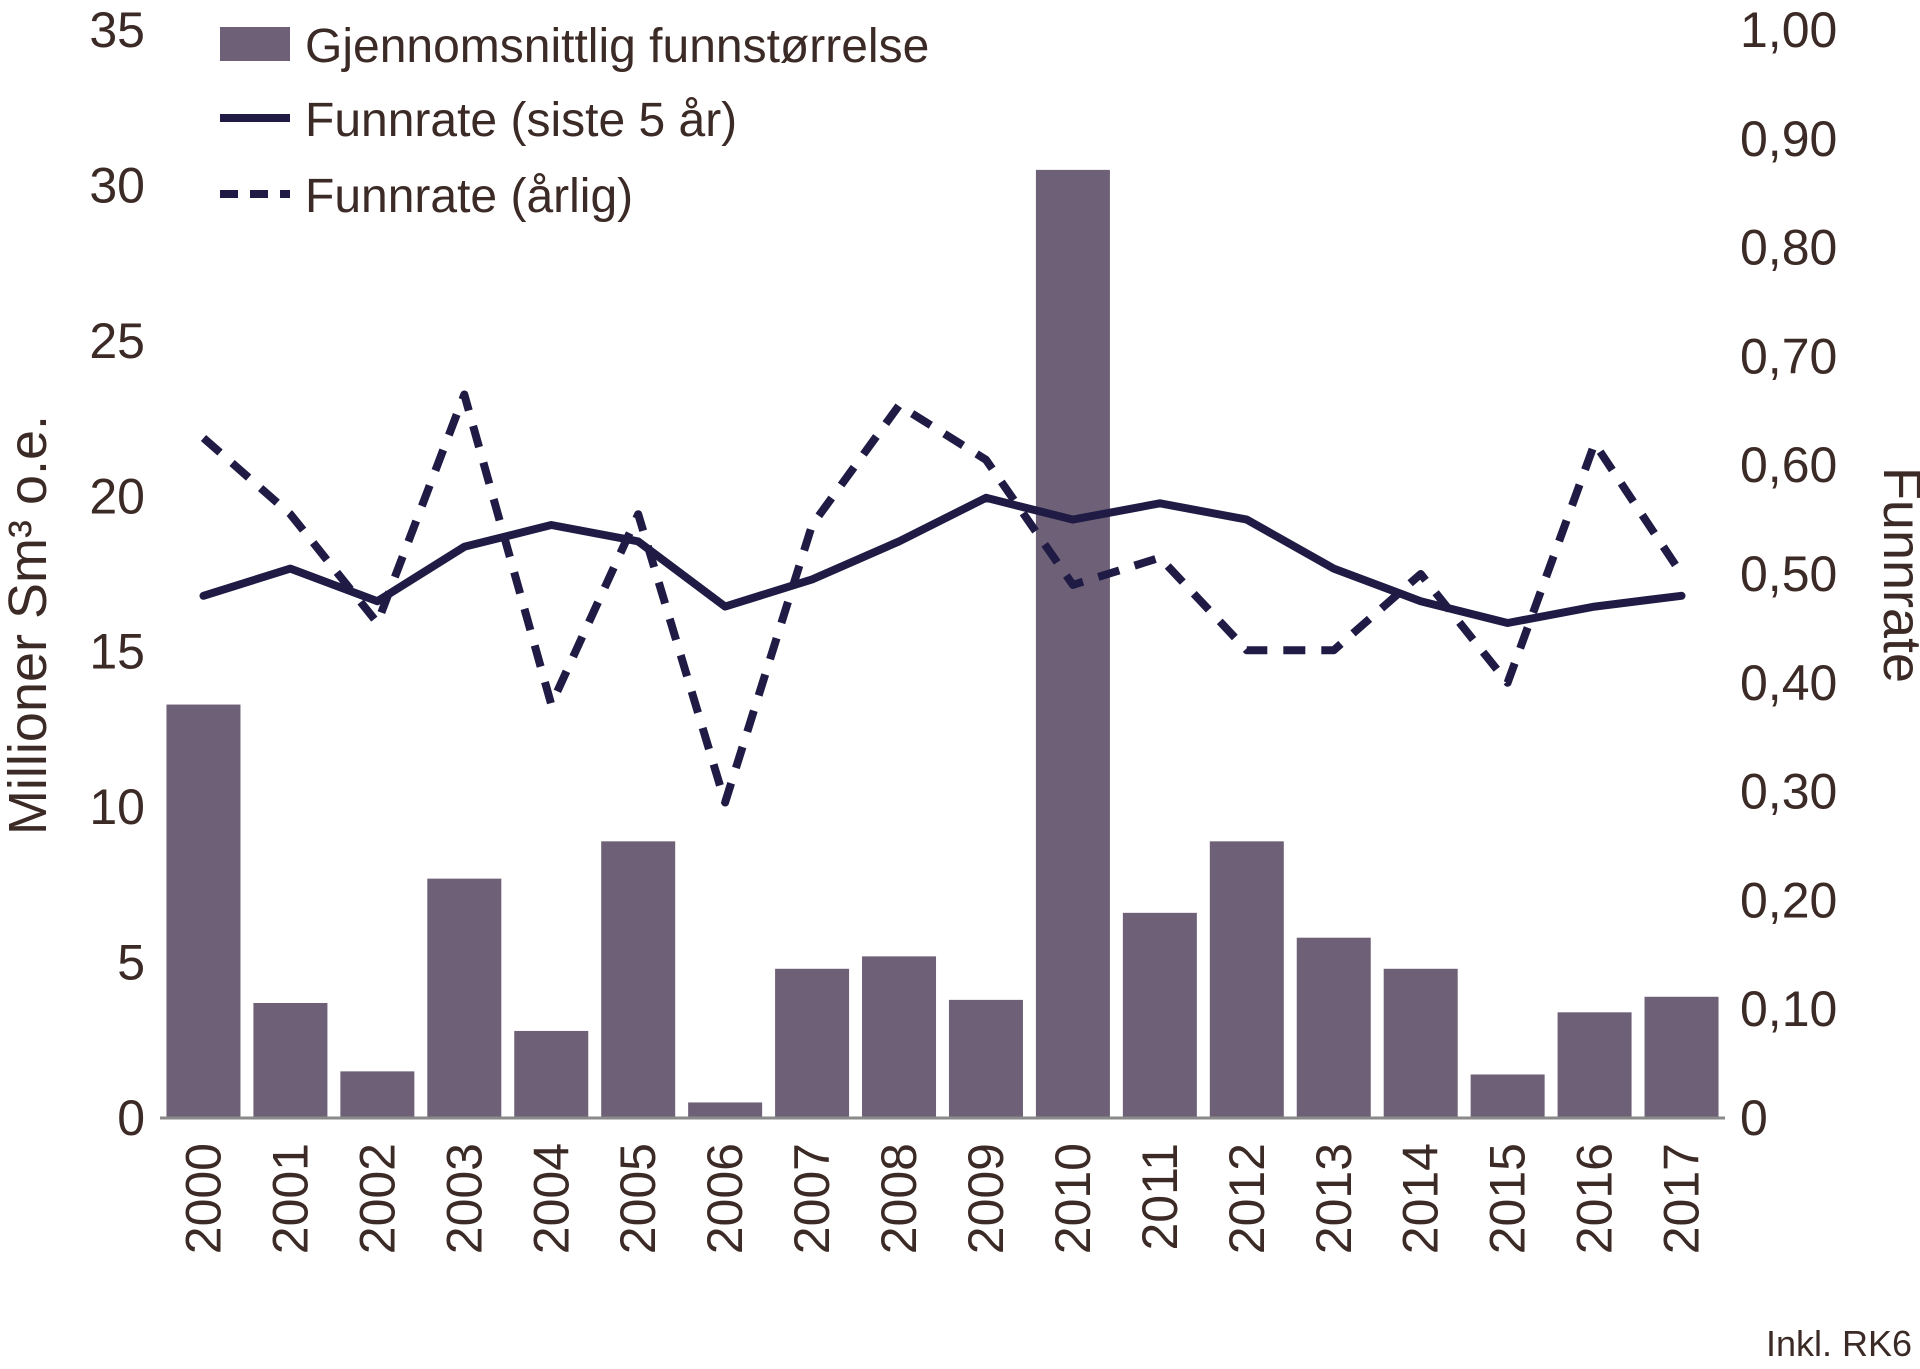 This screenshot has height=1369, width=1920. Describe the element at coordinates (1073, 1198) in the screenshot. I see `x-tick-label: 2010` at that location.